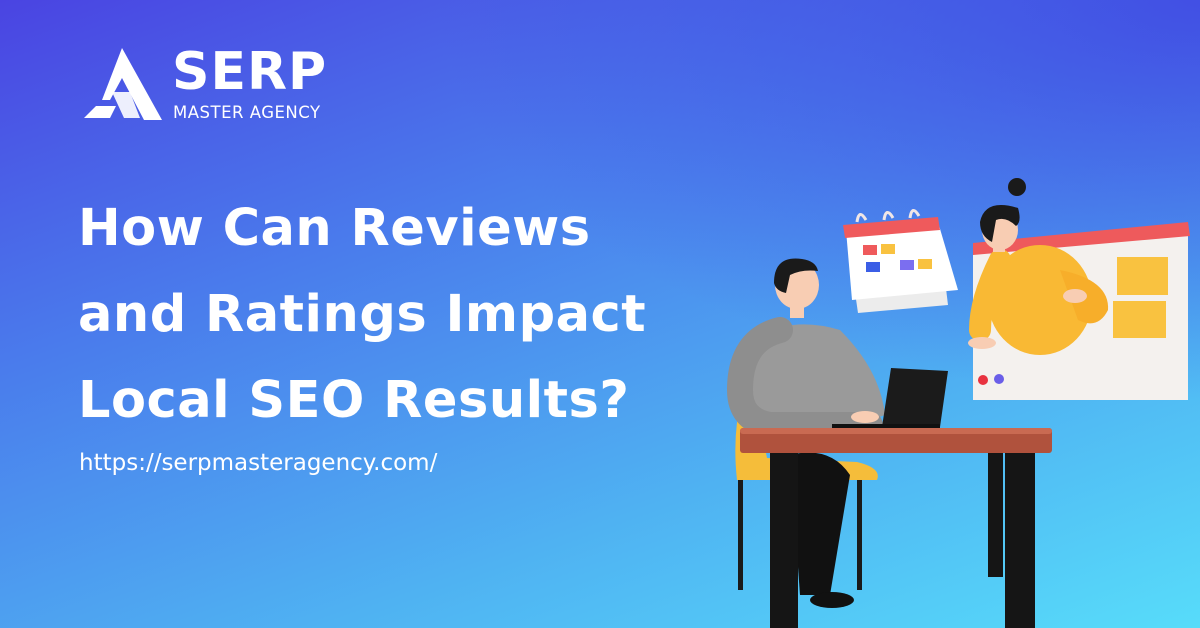 This screenshot has height=628, width=1200. What do you see at coordinates (334, 228) in the screenshot?
I see `headline-line: How Can Reviews` at bounding box center [334, 228].